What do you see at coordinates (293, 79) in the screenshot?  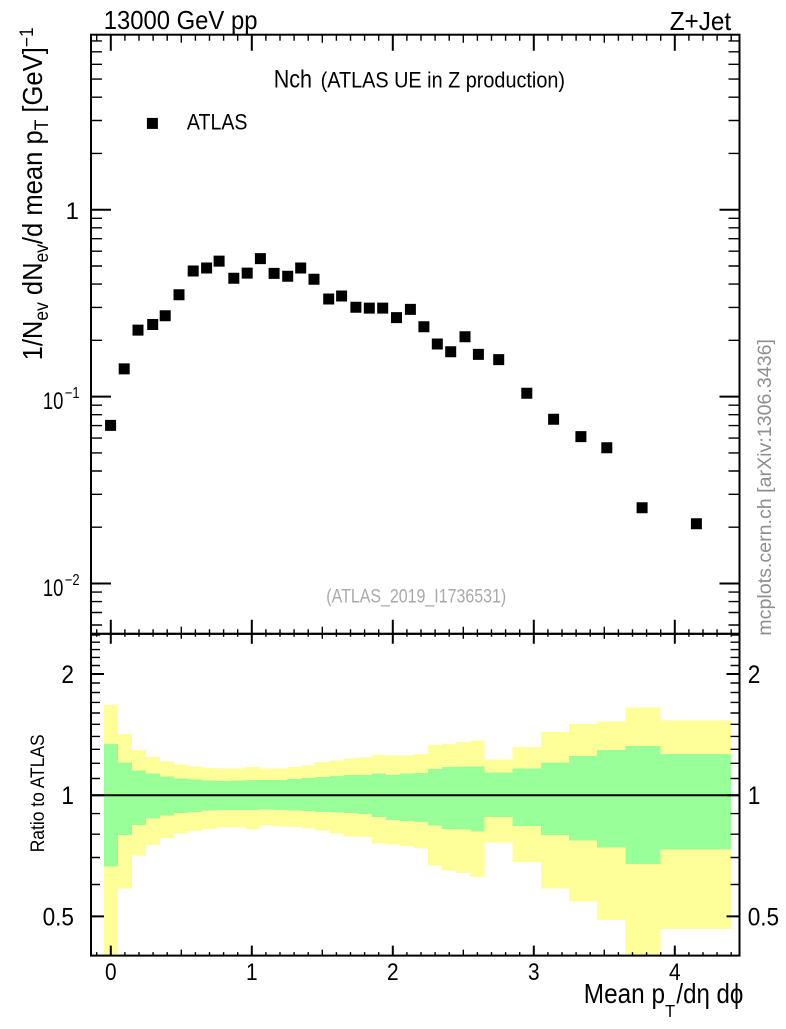 I see `svg-text: Nch` at bounding box center [293, 79].